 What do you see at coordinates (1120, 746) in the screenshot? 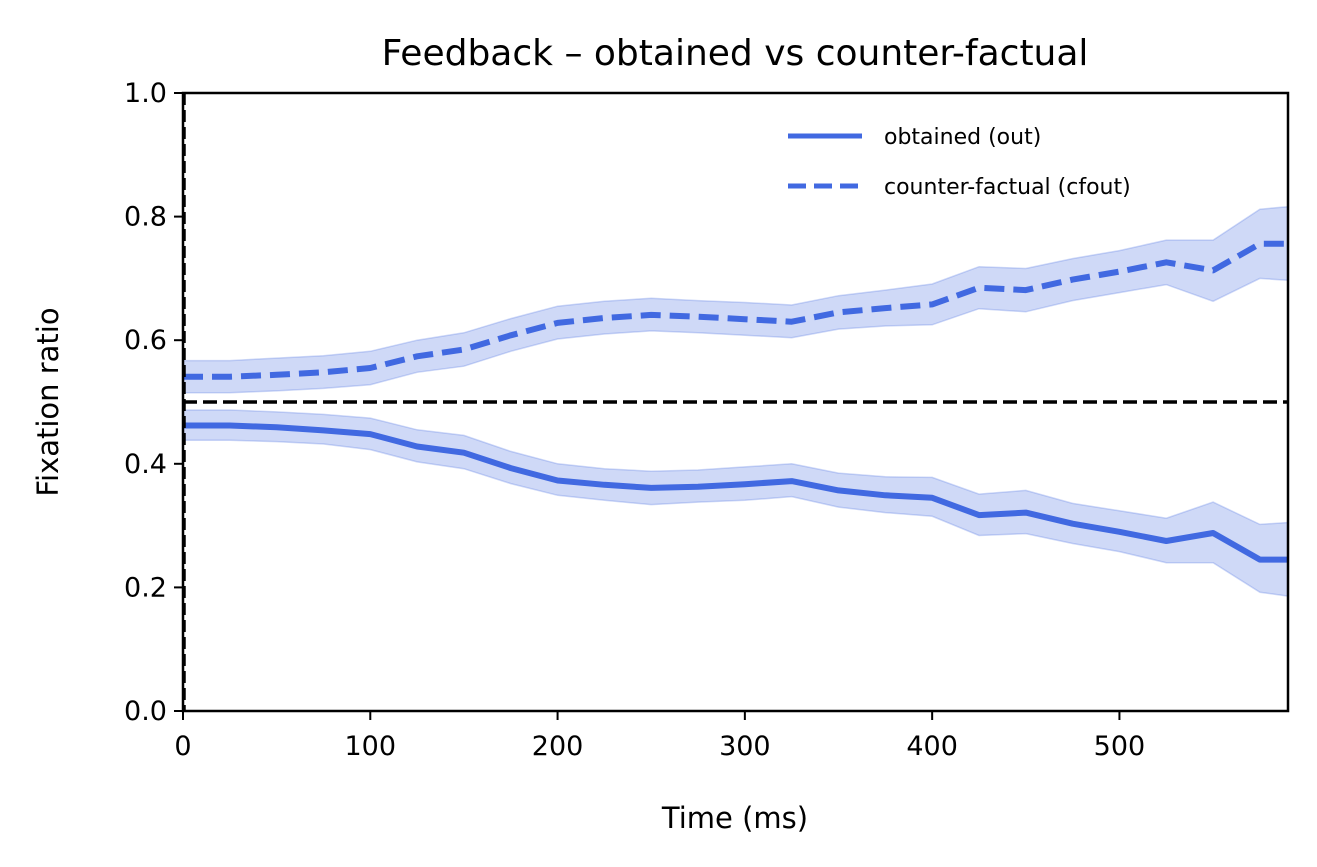
I see `x-tick-label: 500` at bounding box center [1120, 746].